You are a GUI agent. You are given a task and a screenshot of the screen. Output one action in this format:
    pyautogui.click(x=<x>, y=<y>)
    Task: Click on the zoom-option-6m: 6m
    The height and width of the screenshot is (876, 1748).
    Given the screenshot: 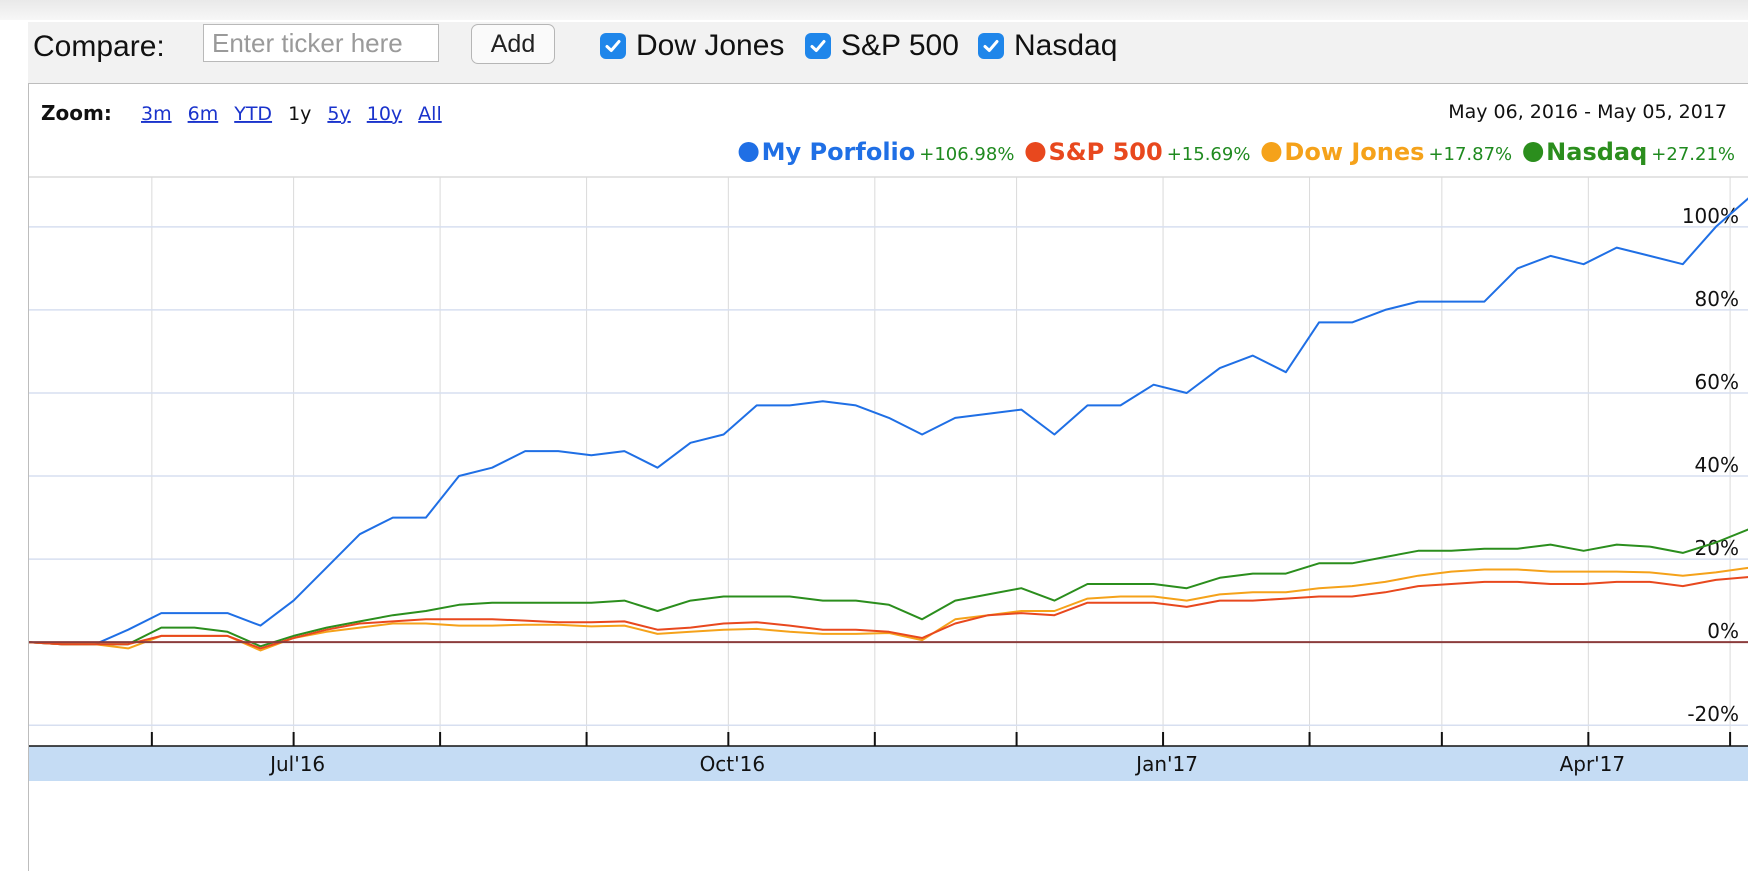 What is the action you would take?
    pyautogui.click(x=203, y=114)
    